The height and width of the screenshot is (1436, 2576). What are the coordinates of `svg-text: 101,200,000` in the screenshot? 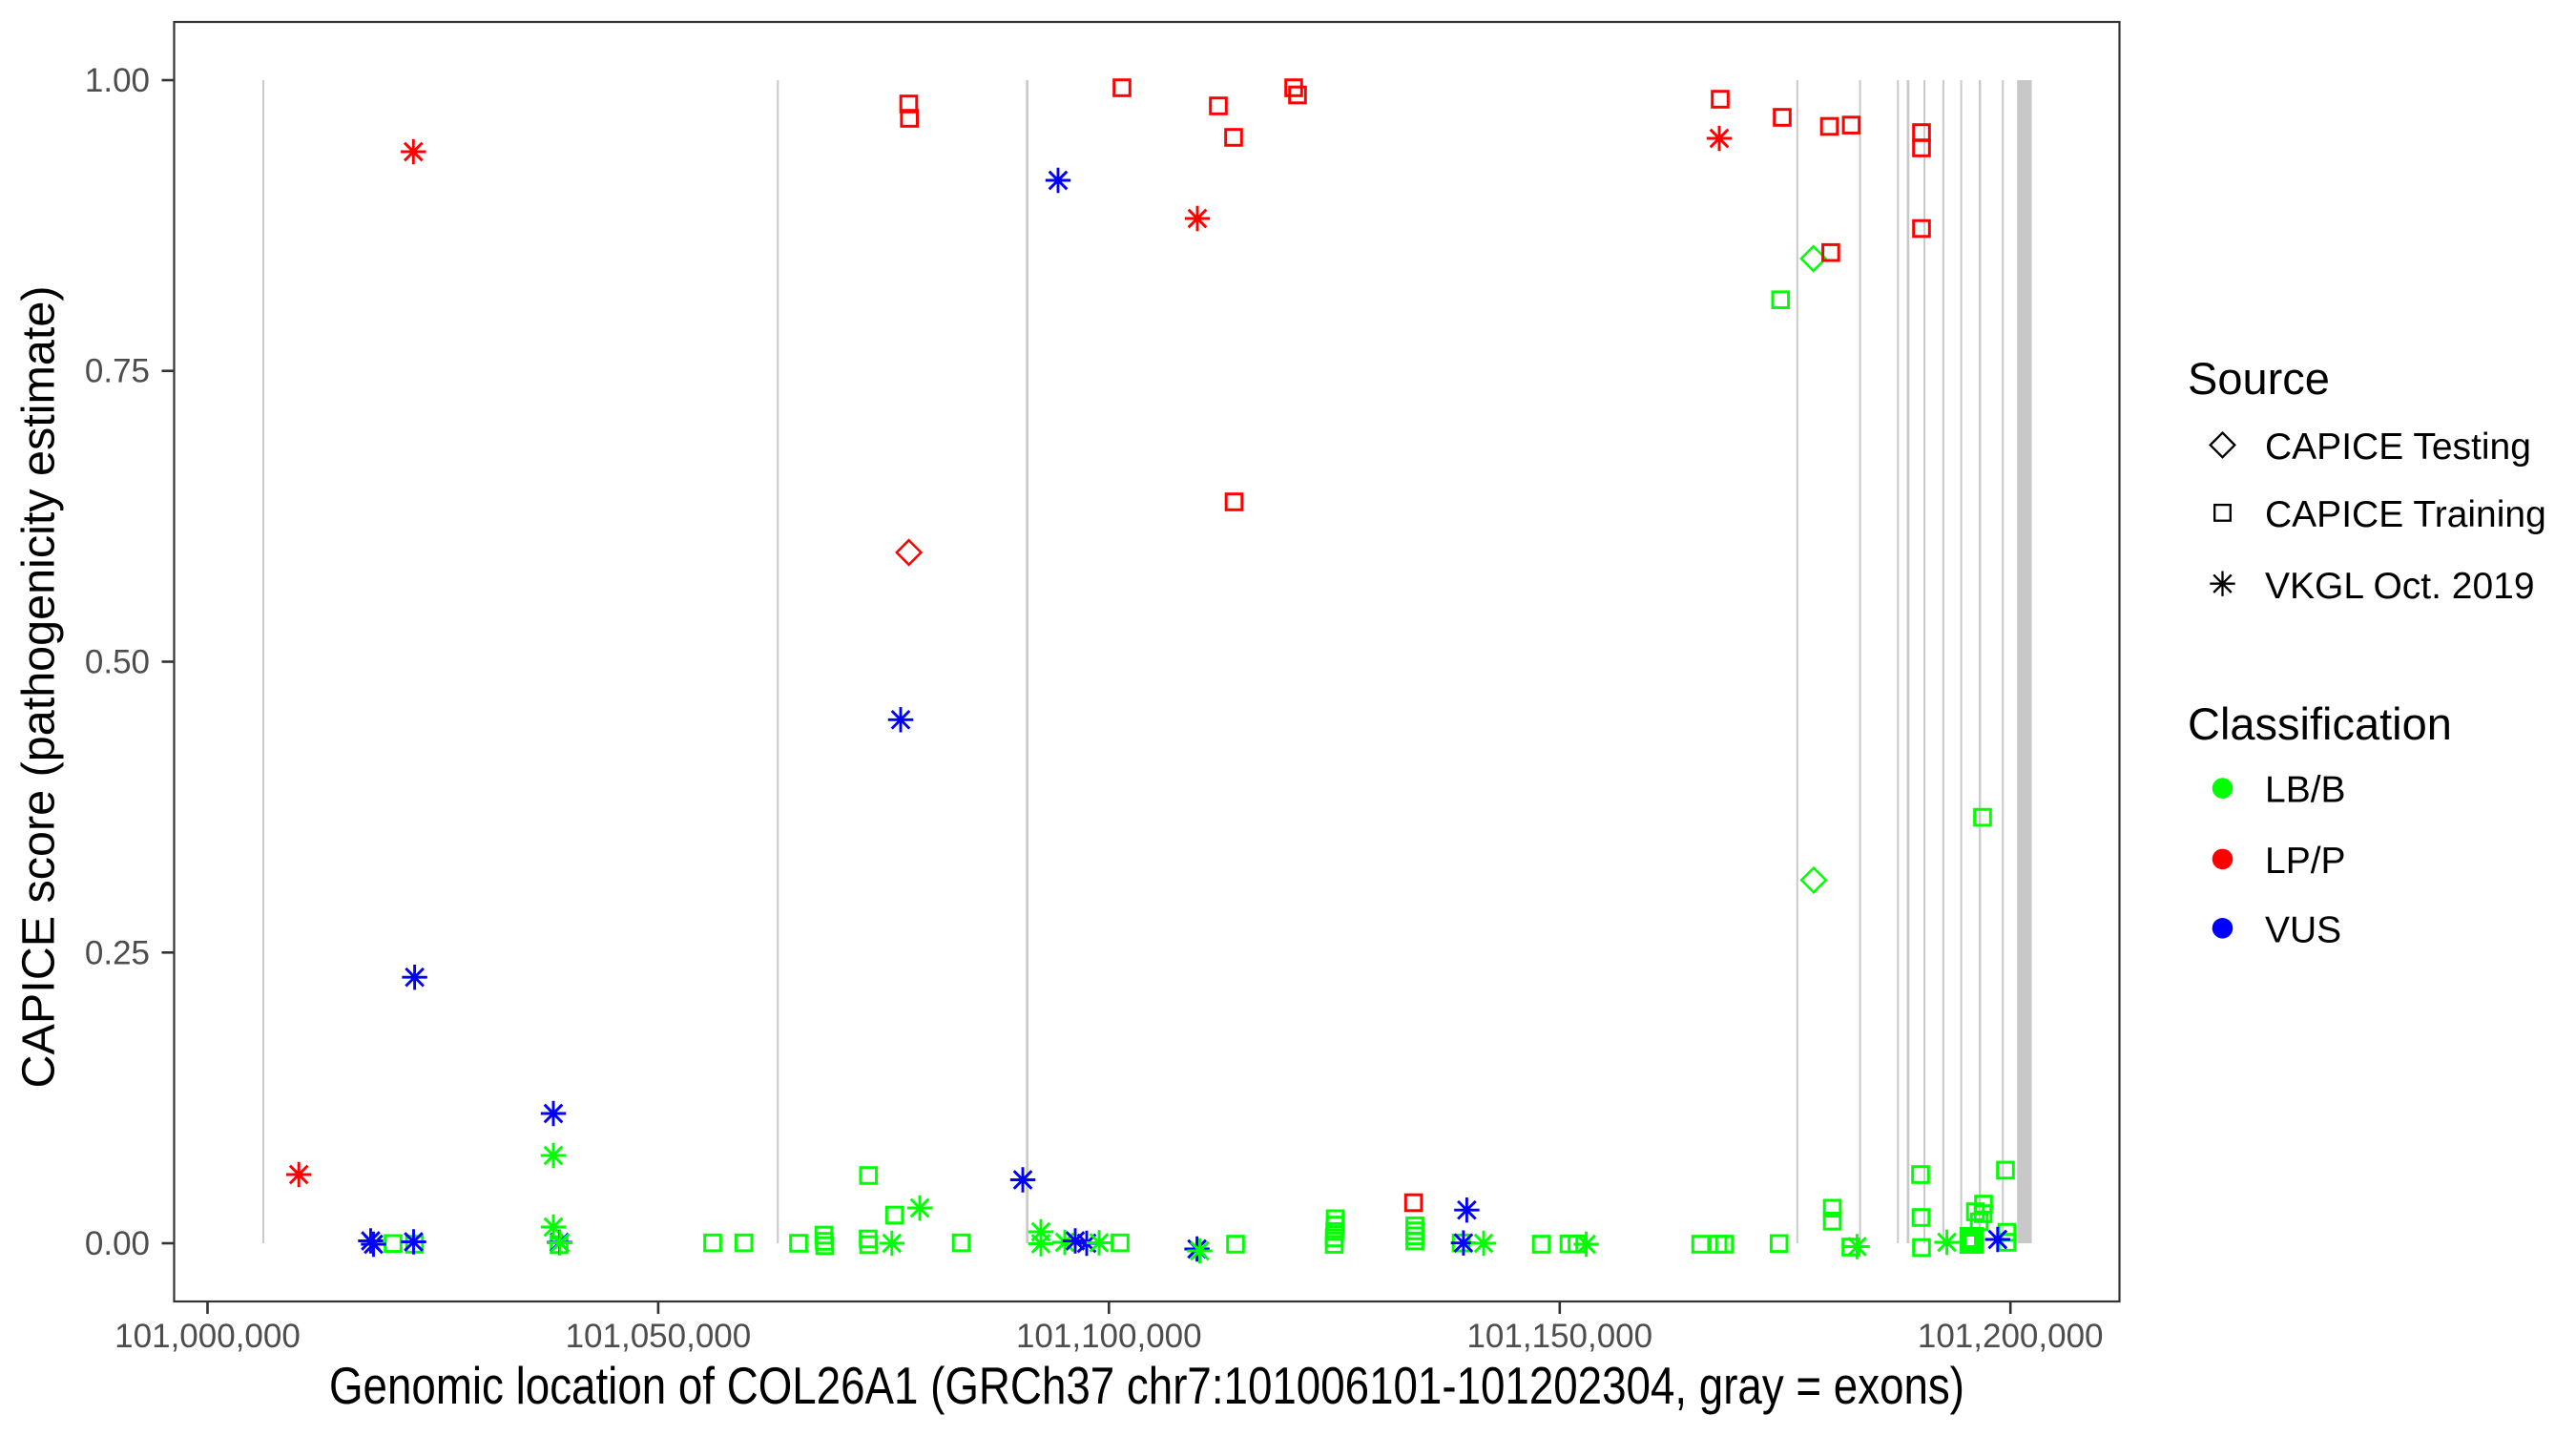 It's located at (2011, 1336).